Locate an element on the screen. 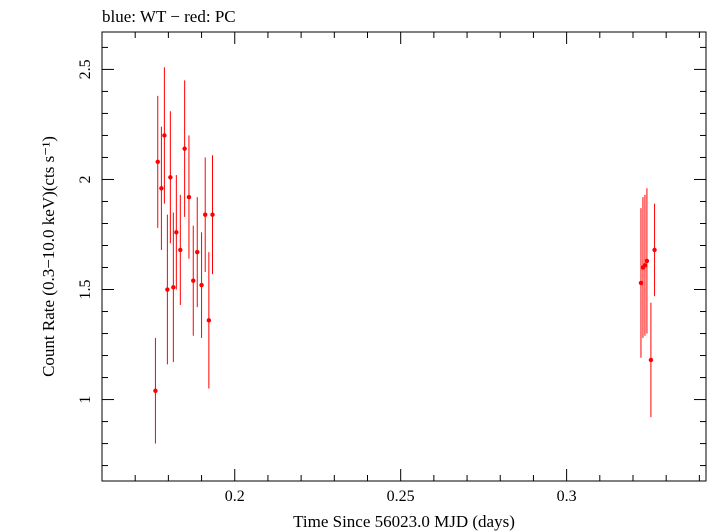  y-tick-label: 1.5 is located at coordinates (85, 290).